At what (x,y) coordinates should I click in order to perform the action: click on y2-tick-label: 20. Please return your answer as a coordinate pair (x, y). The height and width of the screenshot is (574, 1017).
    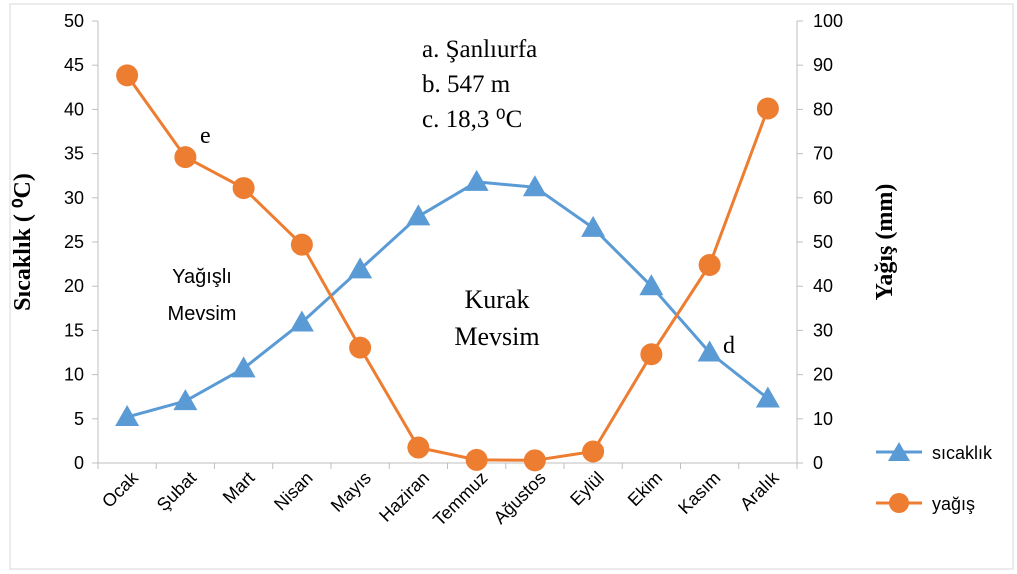
    Looking at the image, I should click on (823, 375).